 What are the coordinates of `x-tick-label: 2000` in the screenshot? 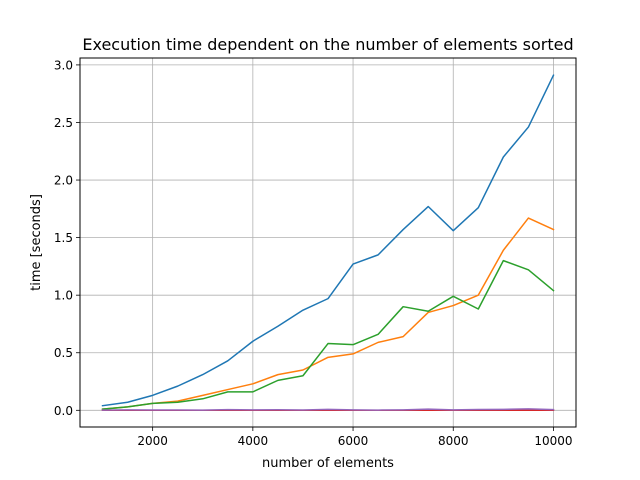 It's located at (152, 441).